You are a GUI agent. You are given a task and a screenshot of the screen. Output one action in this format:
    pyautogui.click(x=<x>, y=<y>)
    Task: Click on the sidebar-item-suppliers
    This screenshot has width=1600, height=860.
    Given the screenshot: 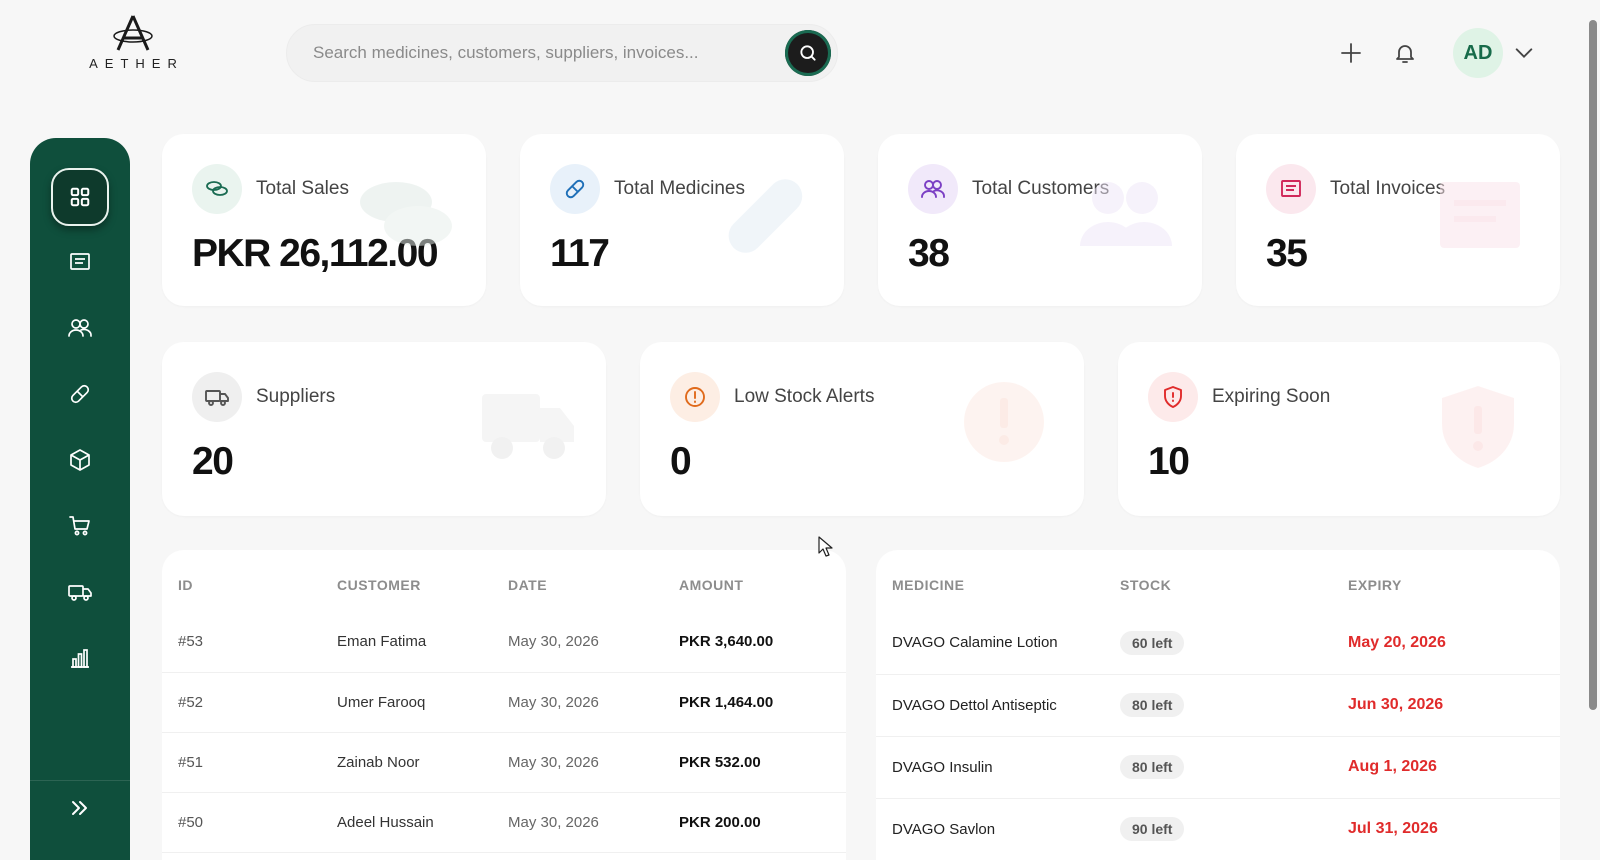 What is the action you would take?
    pyautogui.click(x=80, y=592)
    